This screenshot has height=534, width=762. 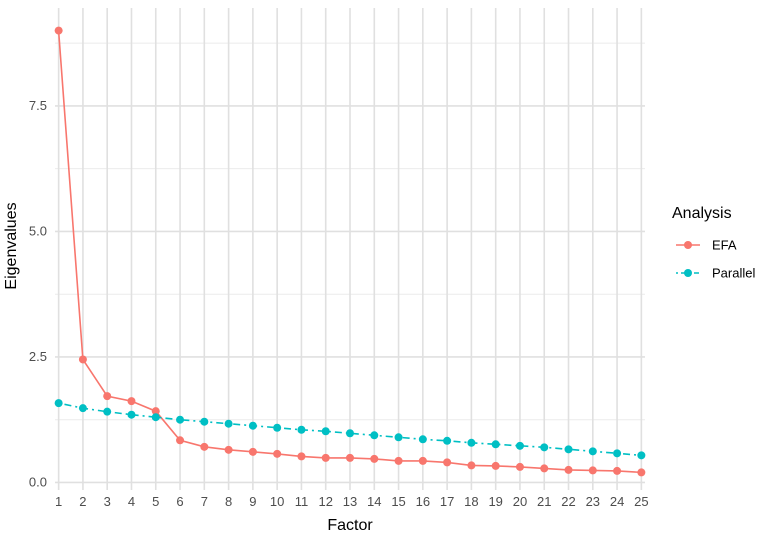 What do you see at coordinates (593, 501) in the screenshot?
I see `x-tick-label: 23` at bounding box center [593, 501].